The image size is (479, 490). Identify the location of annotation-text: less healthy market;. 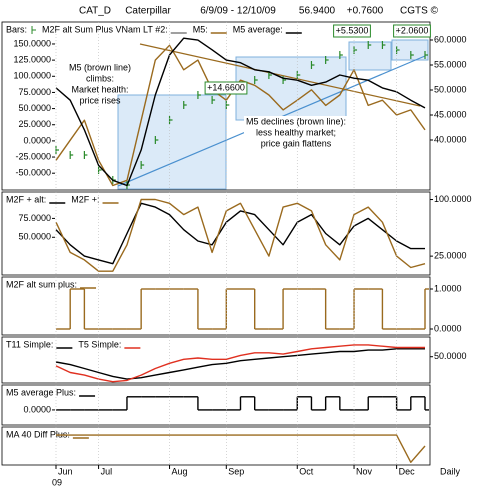
(296, 132).